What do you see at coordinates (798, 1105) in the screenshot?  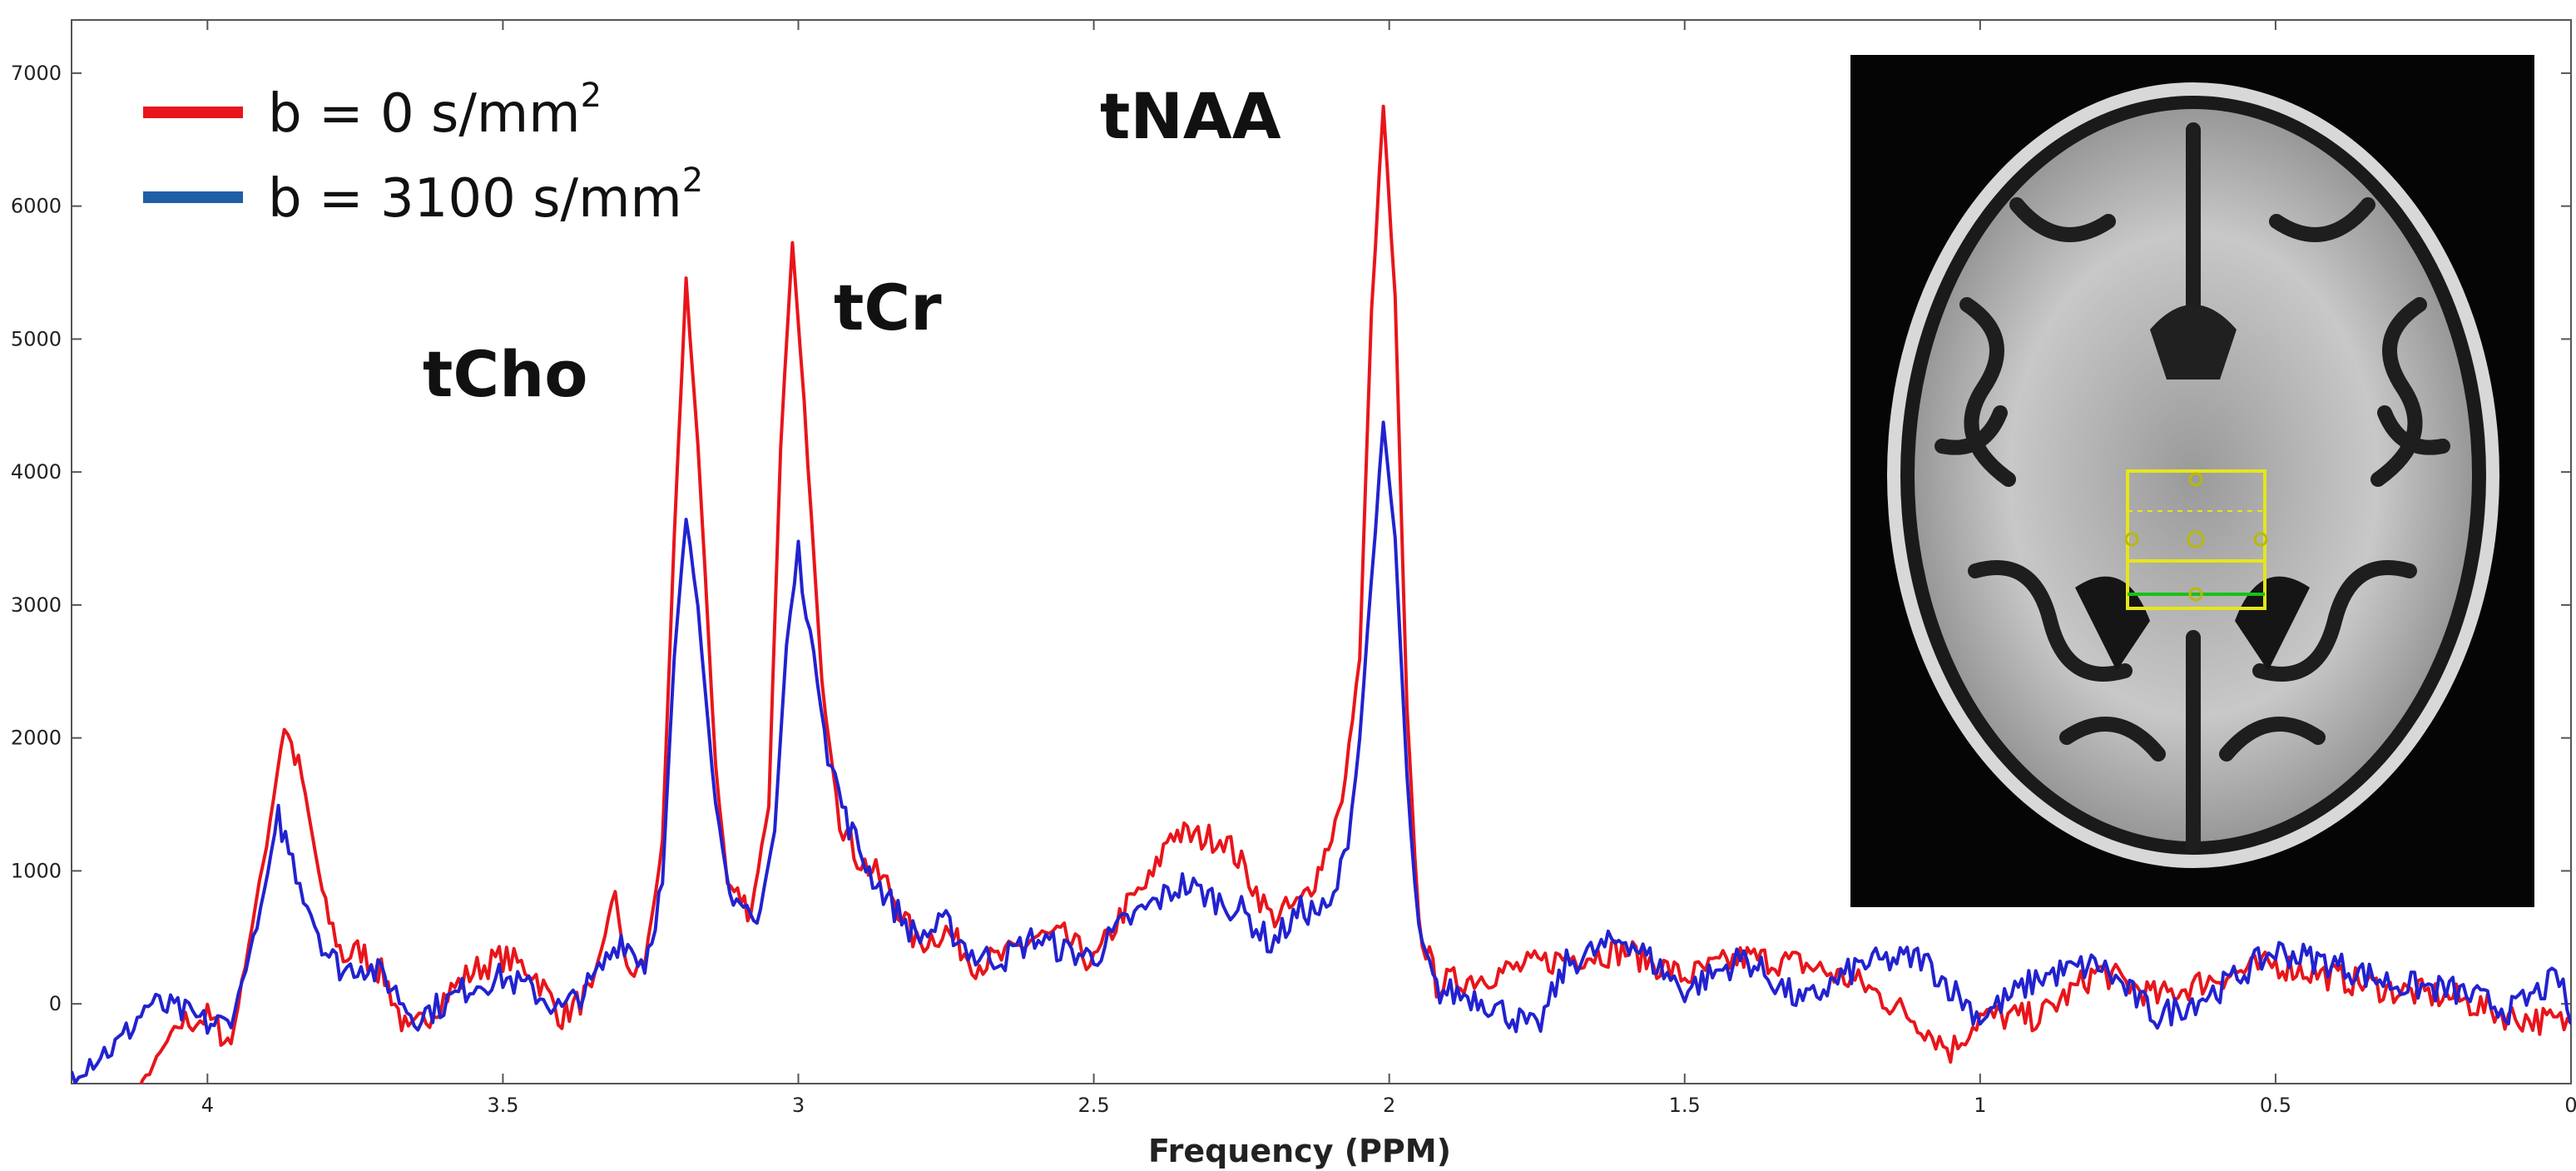 I see `x-tick-label: 3` at bounding box center [798, 1105].